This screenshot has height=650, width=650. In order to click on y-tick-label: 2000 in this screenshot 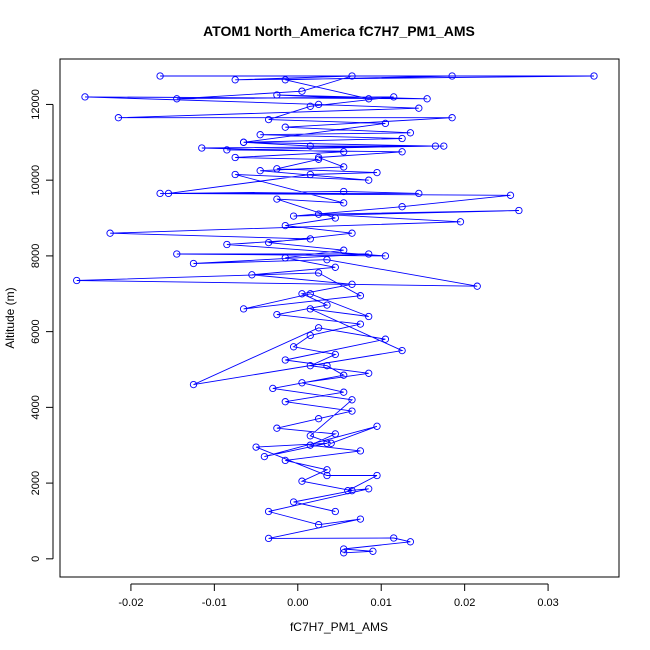, I will do `click(36, 483)`.